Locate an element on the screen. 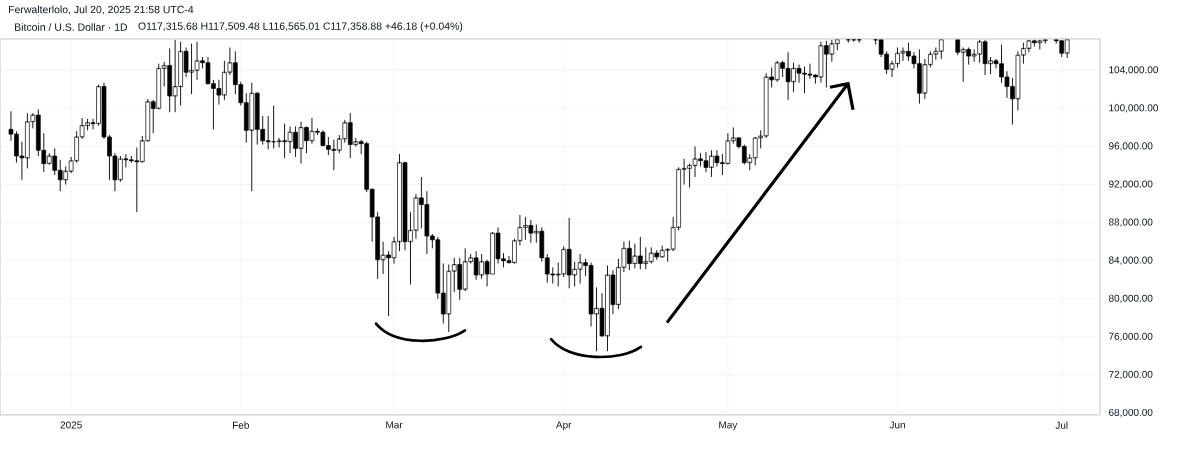 This screenshot has width=1200, height=473. y-tick-label: 92,000.00 is located at coordinates (1131, 184).